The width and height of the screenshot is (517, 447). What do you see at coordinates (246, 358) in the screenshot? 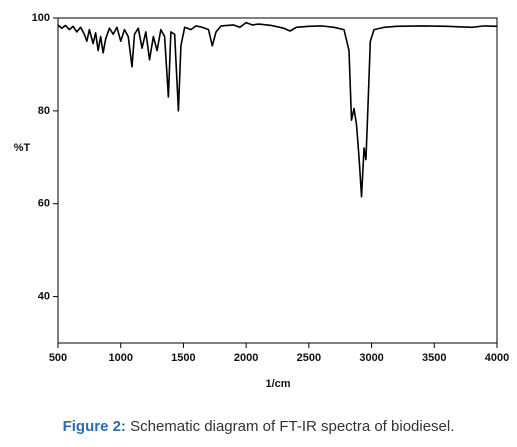
I see `x-tick-label: 2000` at bounding box center [246, 358].